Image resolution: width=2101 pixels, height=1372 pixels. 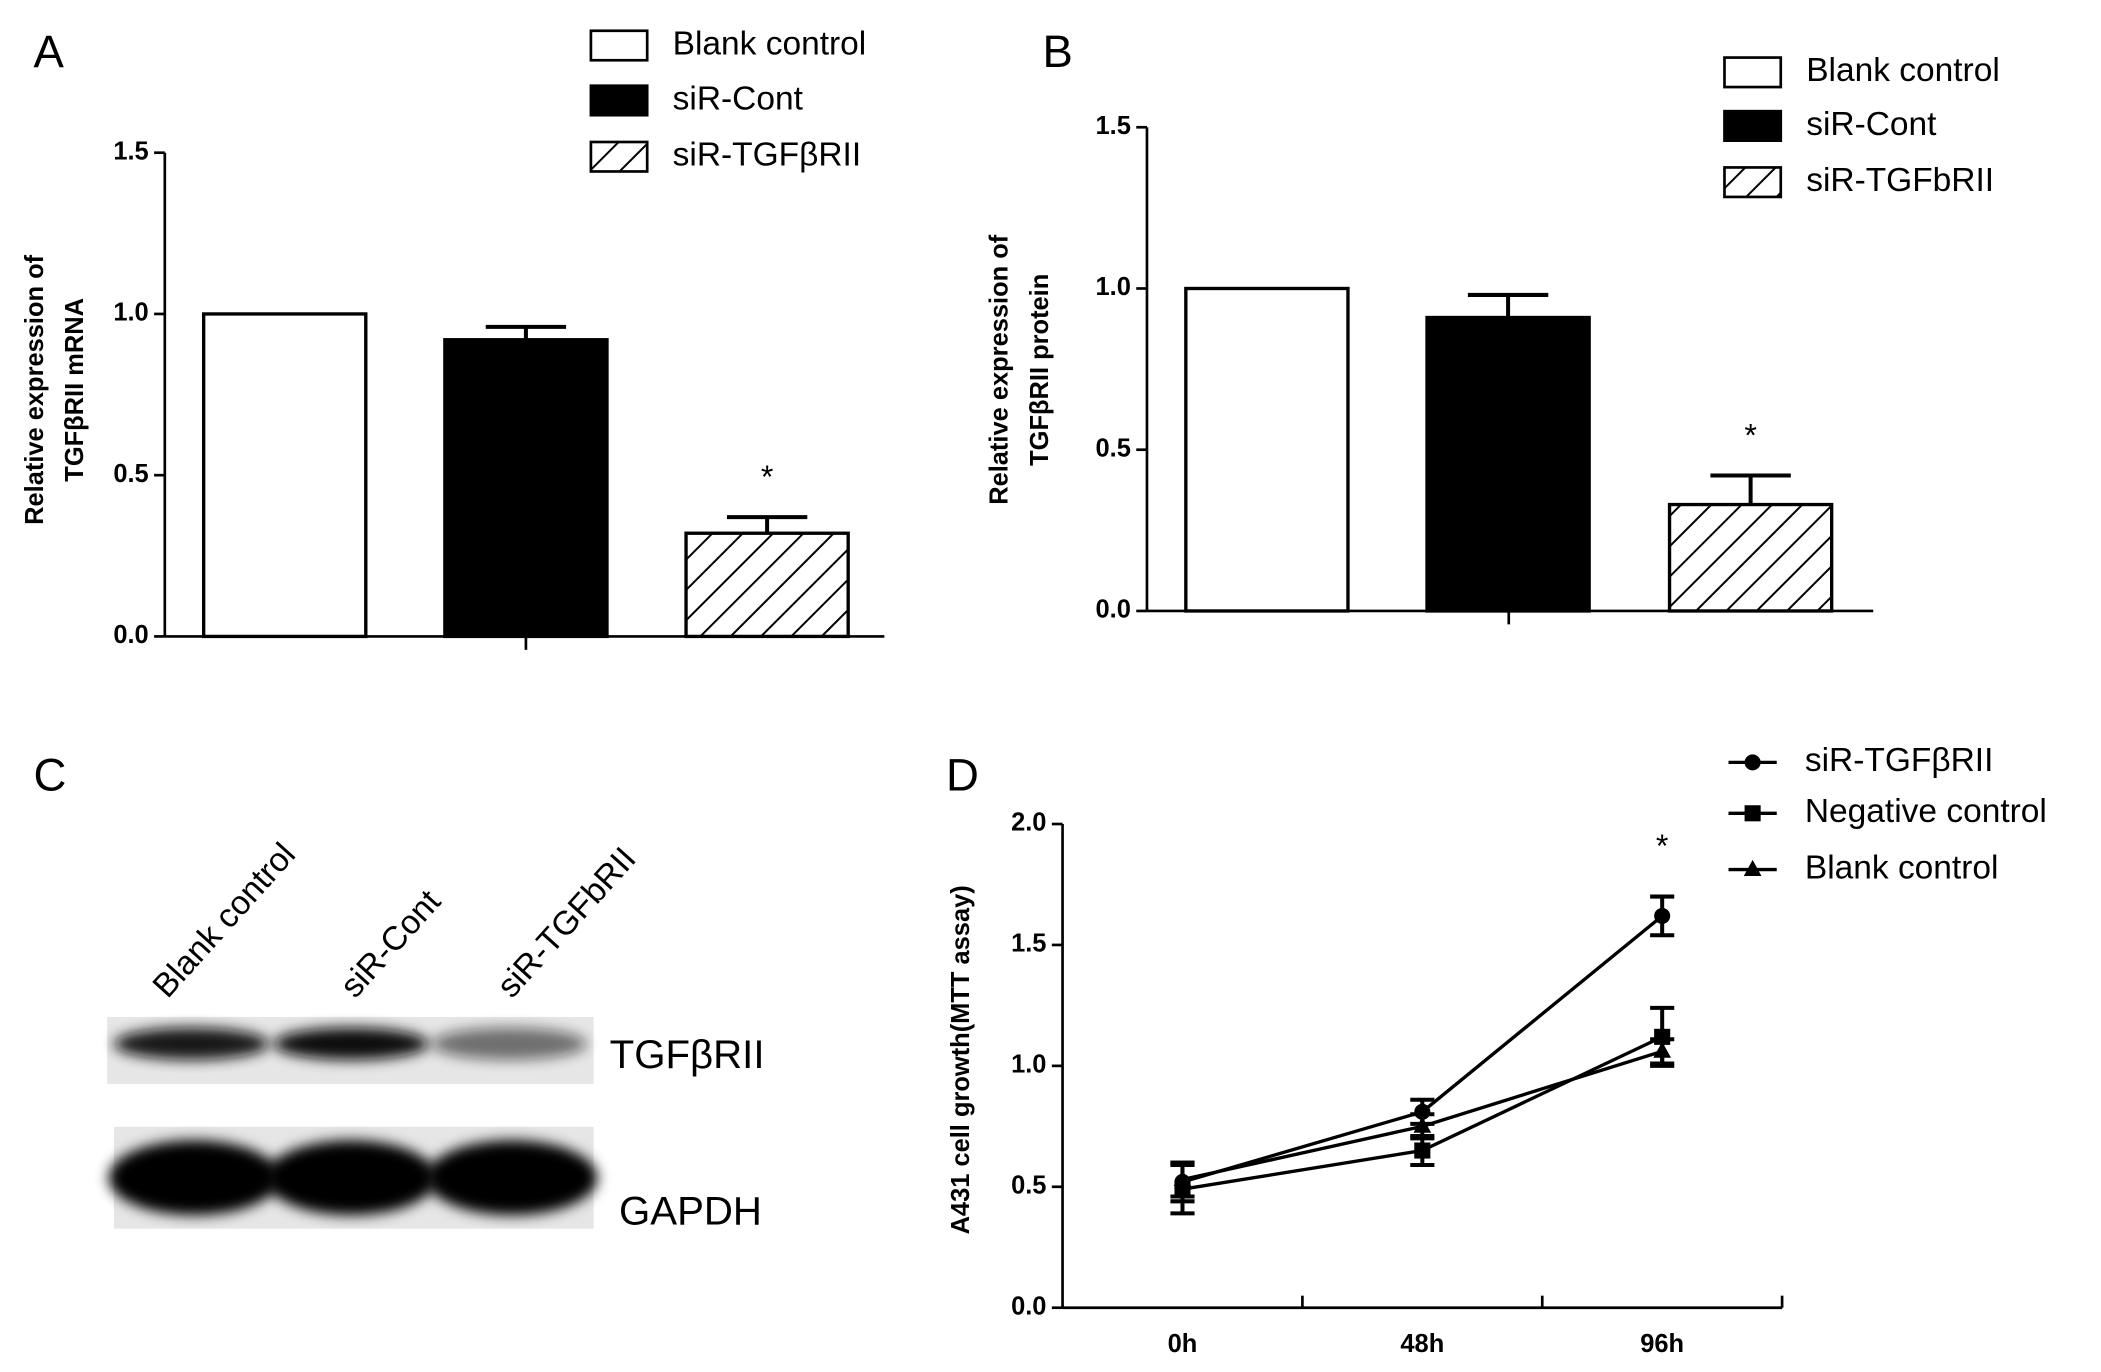 What do you see at coordinates (391, 944) in the screenshot?
I see `lane-label: siR-Cont` at bounding box center [391, 944].